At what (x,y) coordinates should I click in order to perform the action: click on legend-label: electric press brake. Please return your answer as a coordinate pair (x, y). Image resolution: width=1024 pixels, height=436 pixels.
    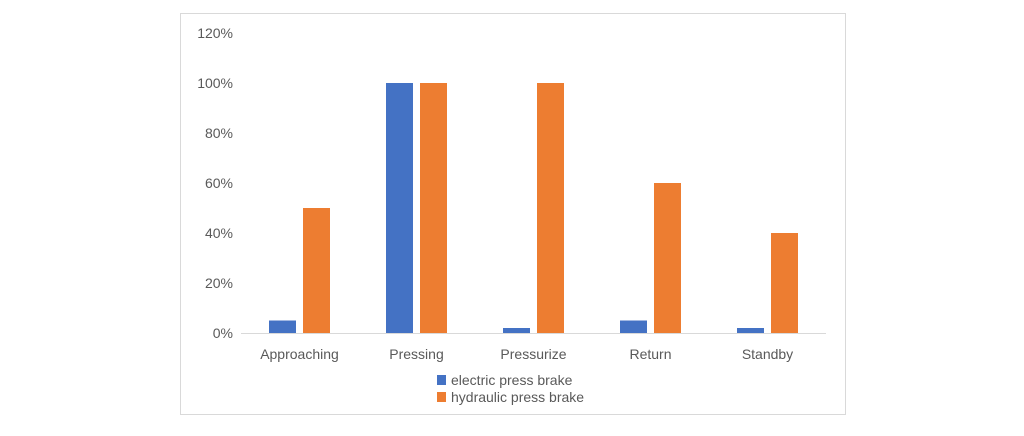
    Looking at the image, I should click on (512, 380).